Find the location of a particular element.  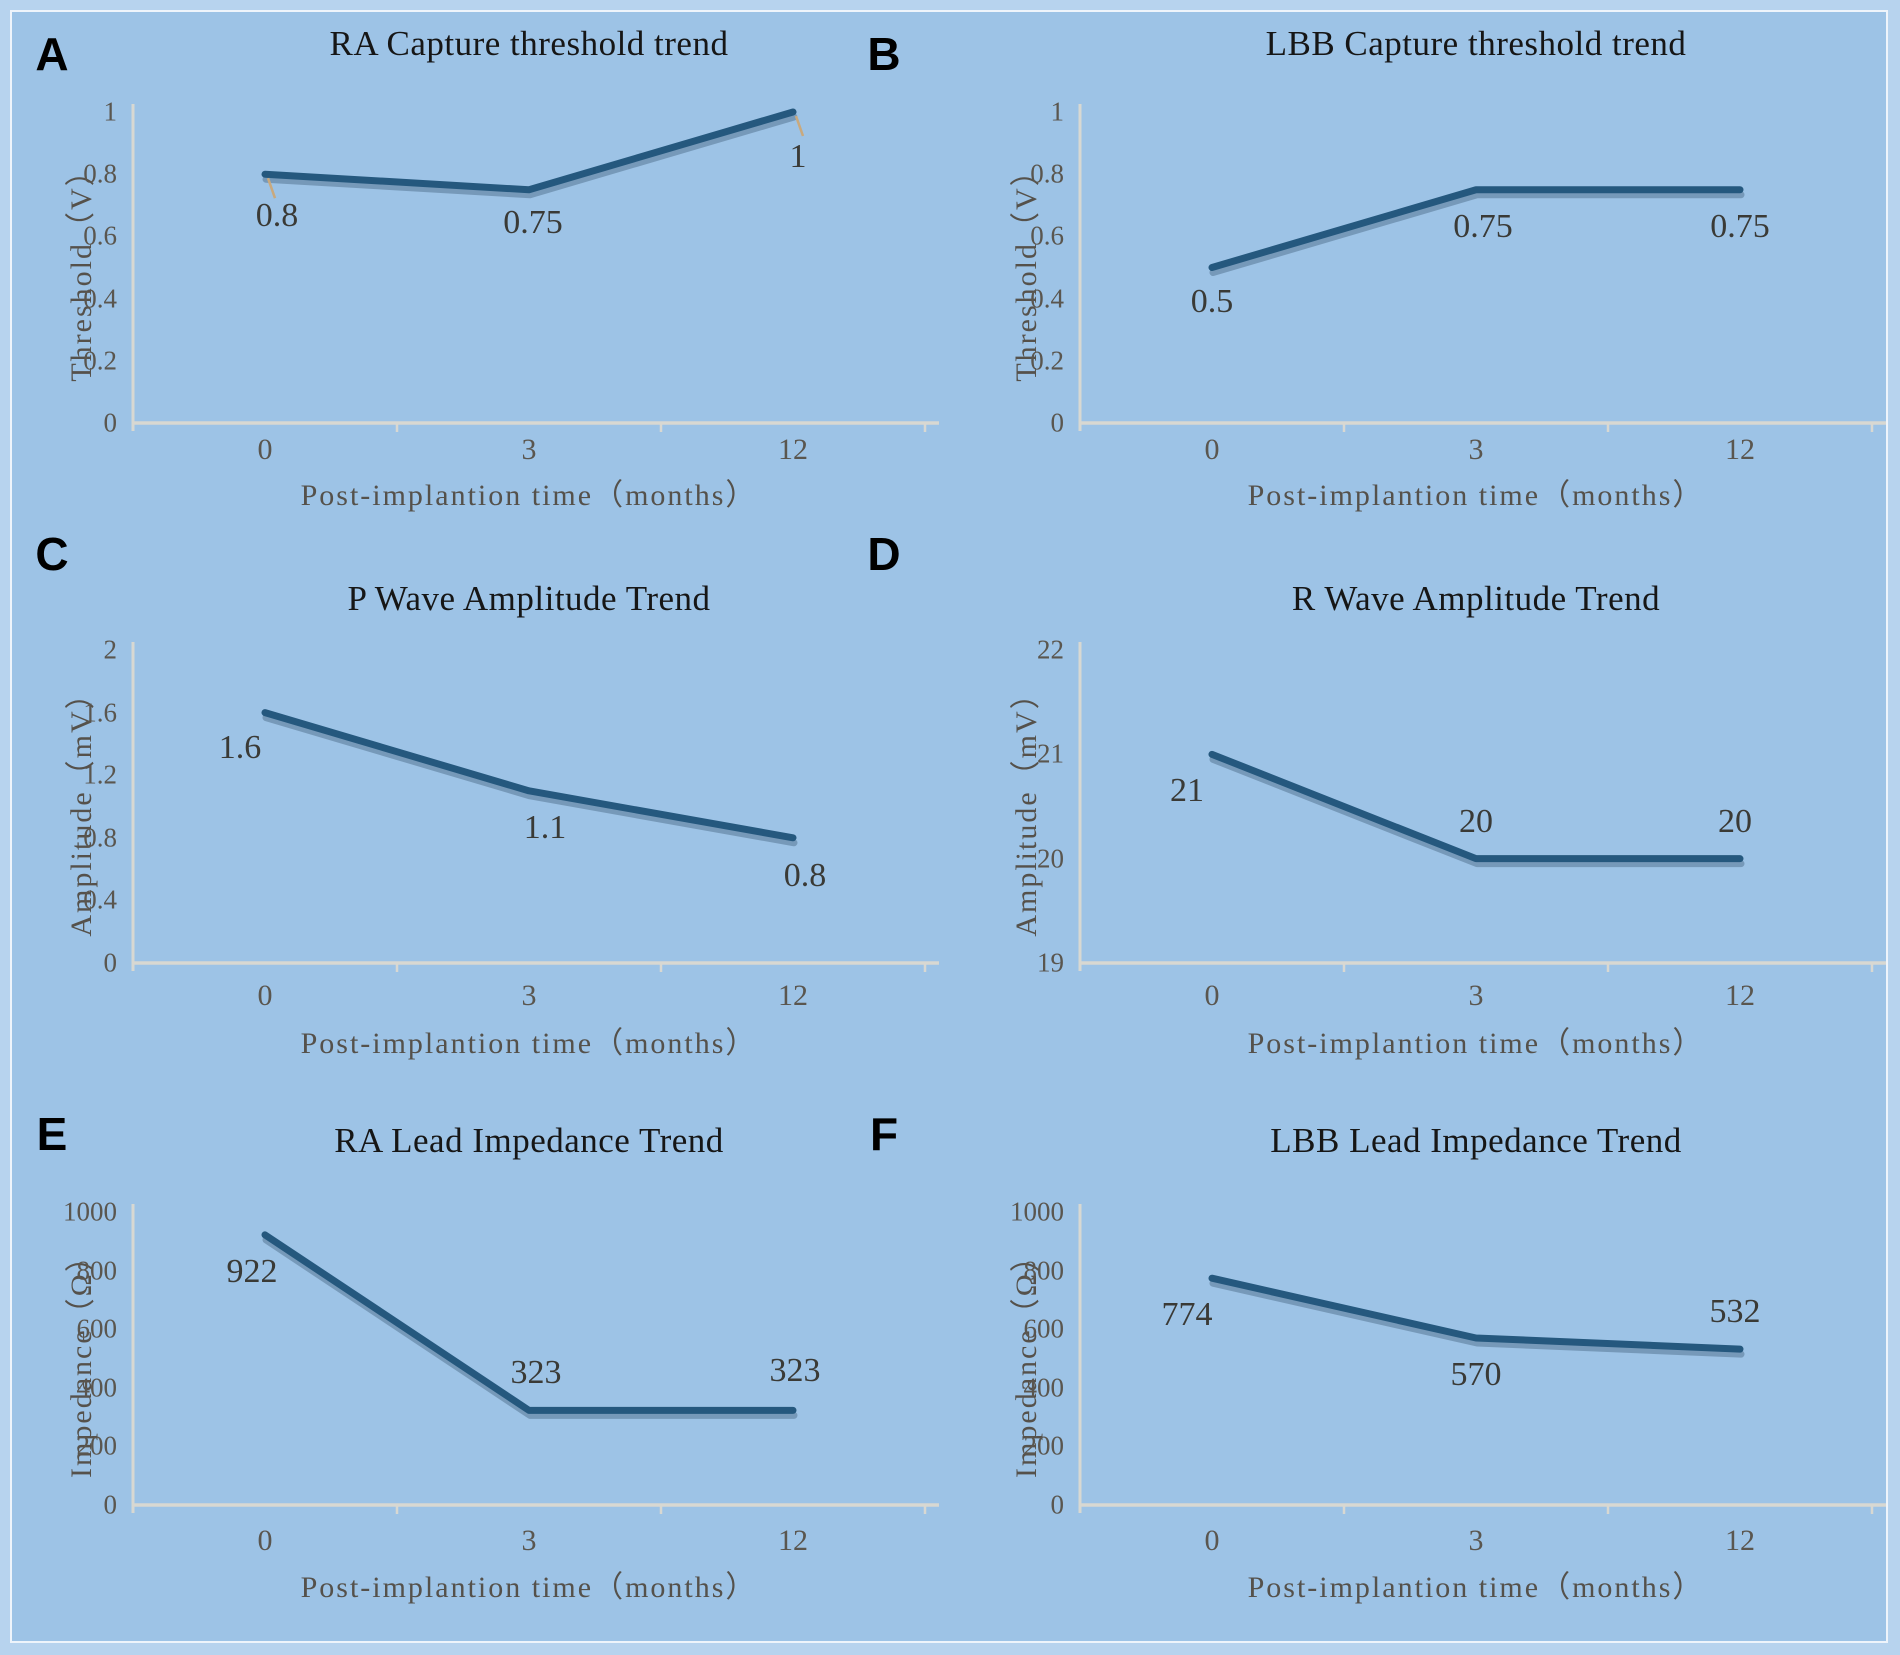

y-tick-label: 20 is located at coordinates (1050, 858).